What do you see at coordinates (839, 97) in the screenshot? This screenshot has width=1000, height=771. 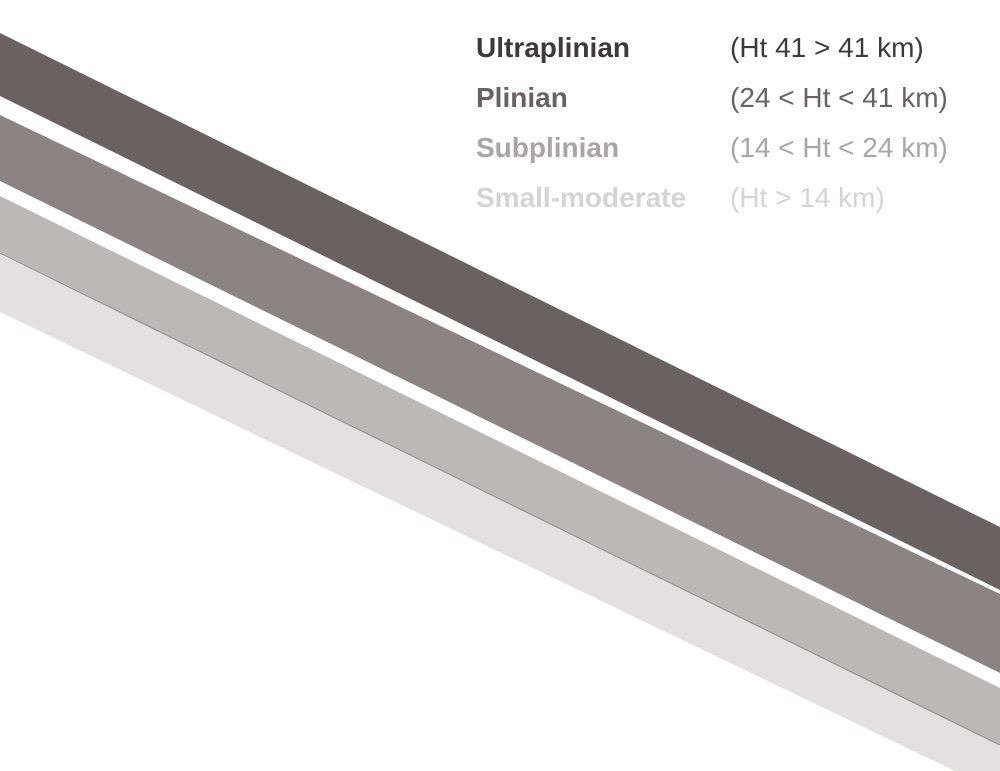 I see `legend-range: (24 < Ht < 41 km)` at bounding box center [839, 97].